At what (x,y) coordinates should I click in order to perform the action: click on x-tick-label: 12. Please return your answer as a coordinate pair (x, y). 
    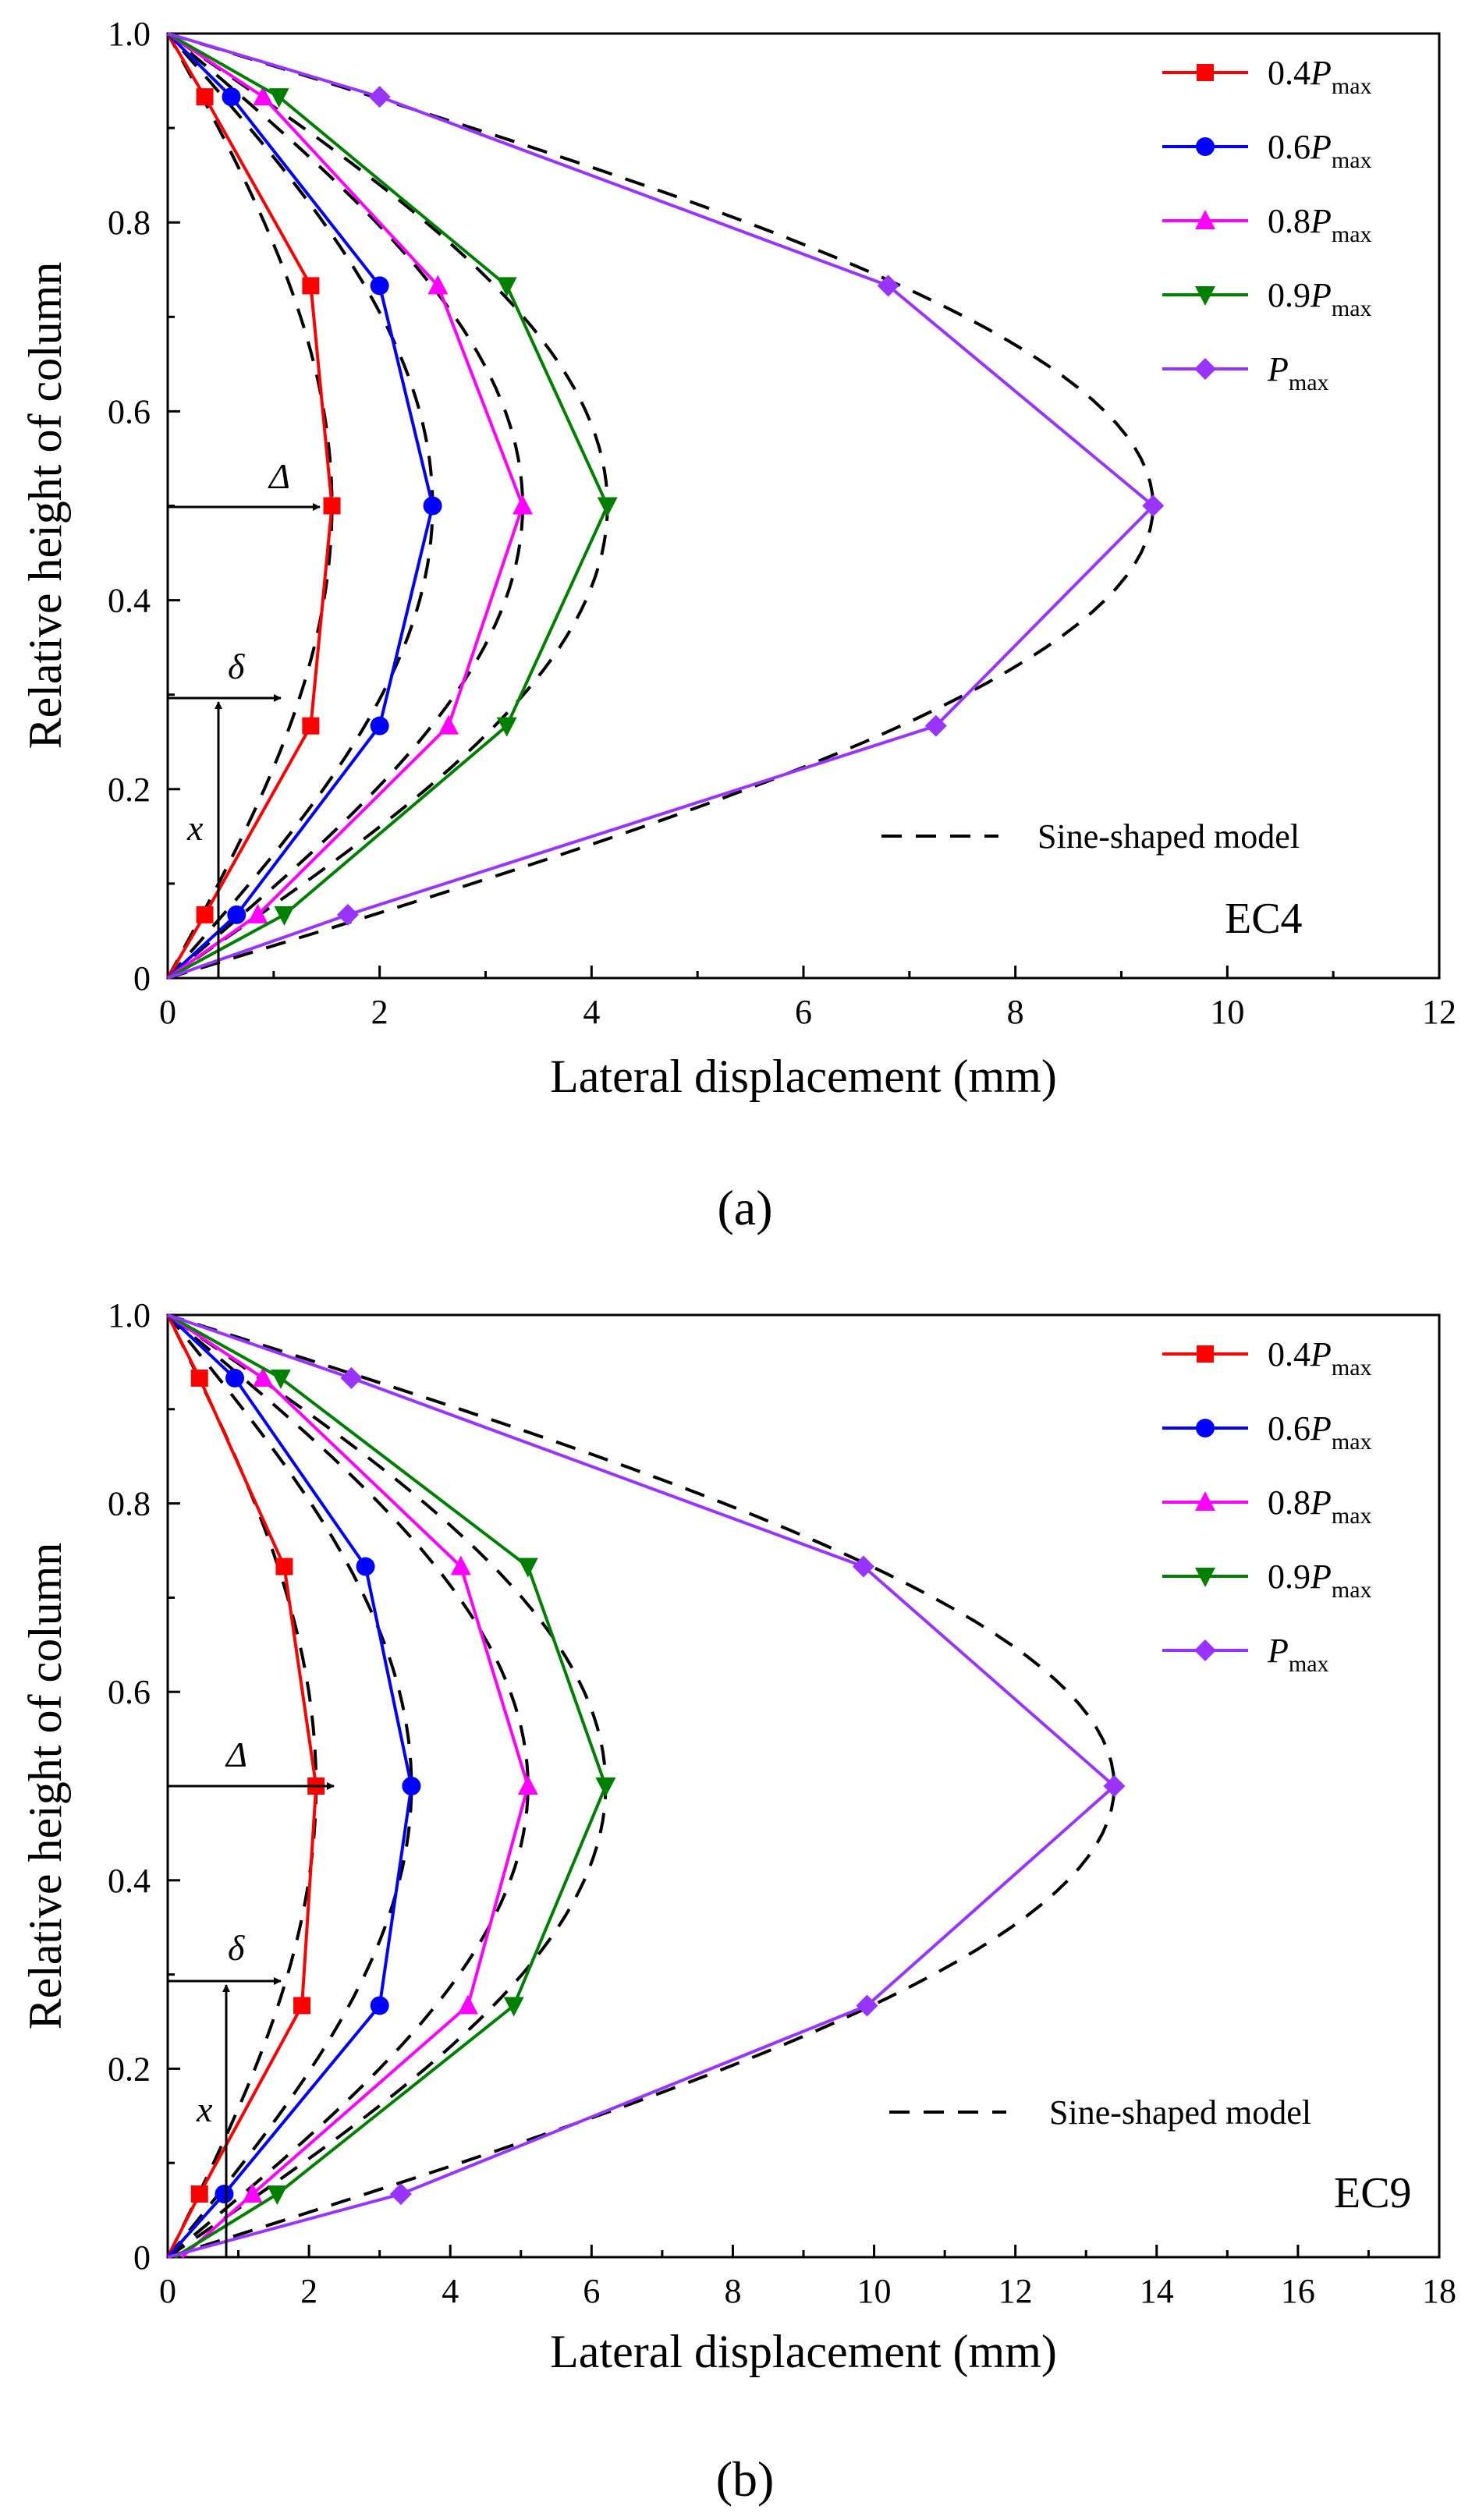
    Looking at the image, I should click on (1016, 2291).